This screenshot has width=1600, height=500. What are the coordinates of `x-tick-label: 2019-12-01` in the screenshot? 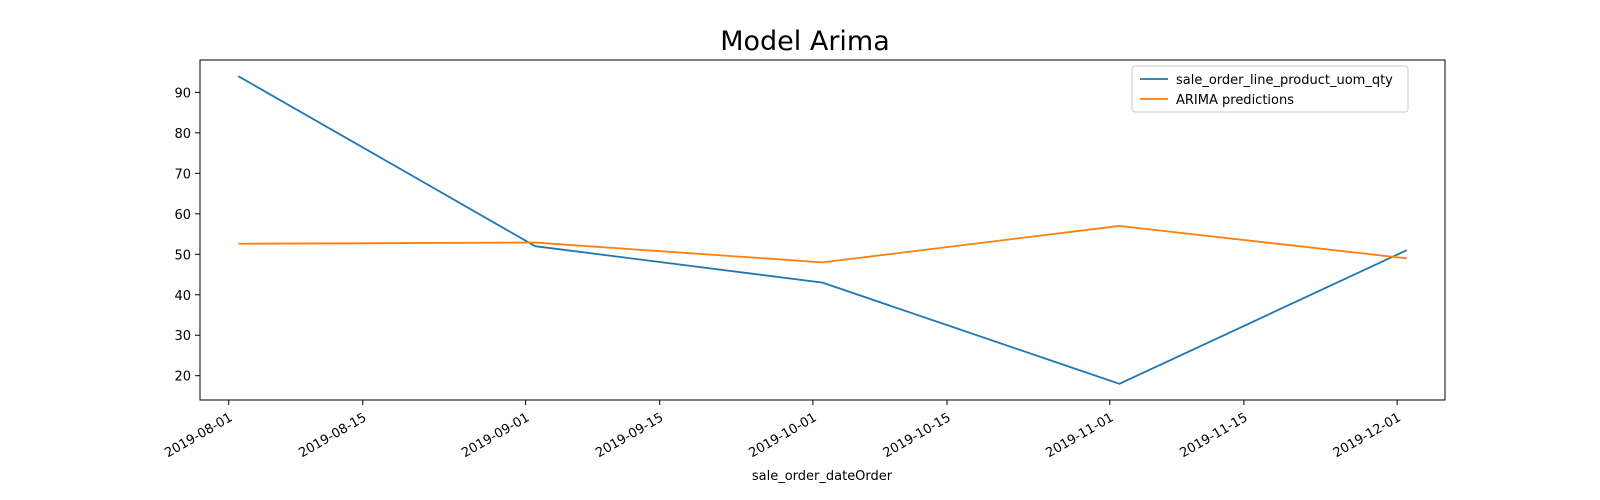 It's located at (1367, 435).